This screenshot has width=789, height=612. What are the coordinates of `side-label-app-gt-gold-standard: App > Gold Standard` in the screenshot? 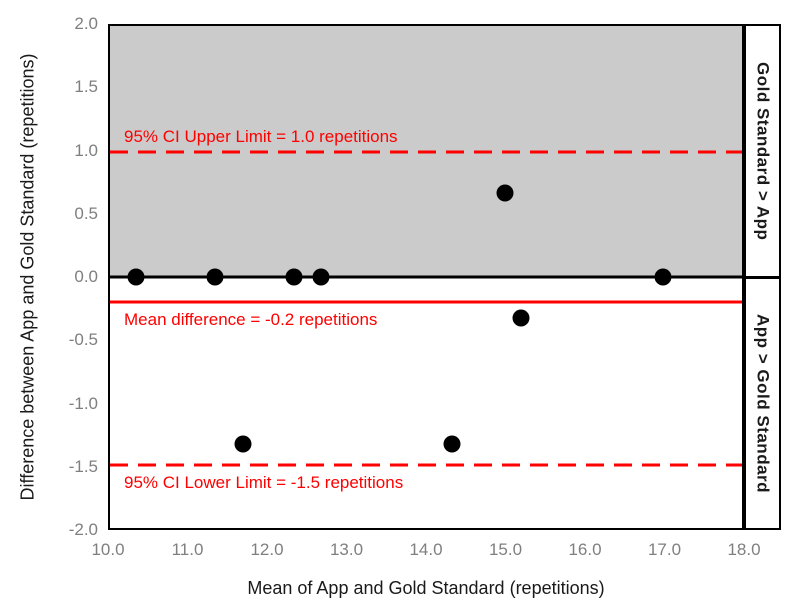 It's located at (763, 403).